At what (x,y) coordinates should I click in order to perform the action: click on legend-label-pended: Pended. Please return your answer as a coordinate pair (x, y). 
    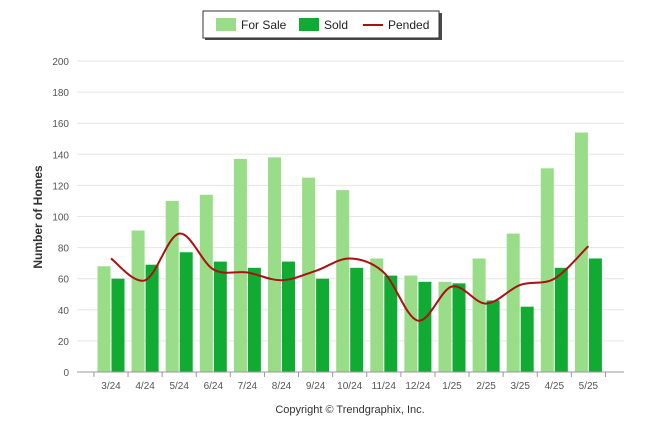
    Looking at the image, I should click on (408, 25).